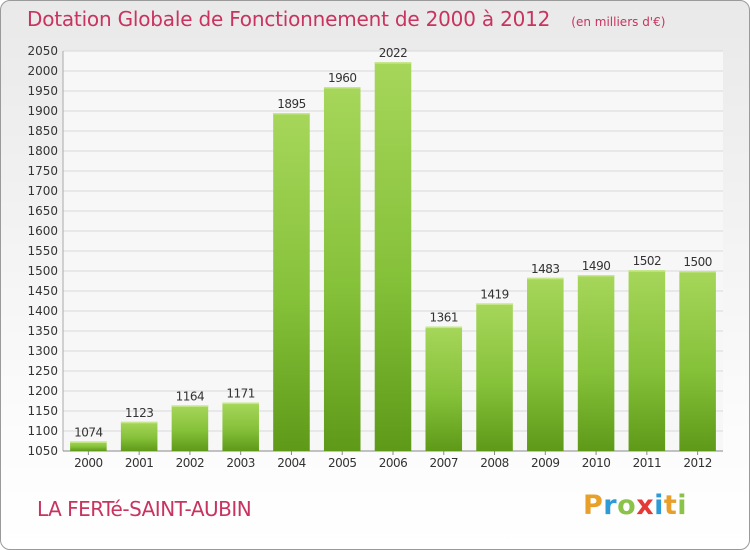  What do you see at coordinates (42, 91) in the screenshot?
I see `y-tick-label: 1950` at bounding box center [42, 91].